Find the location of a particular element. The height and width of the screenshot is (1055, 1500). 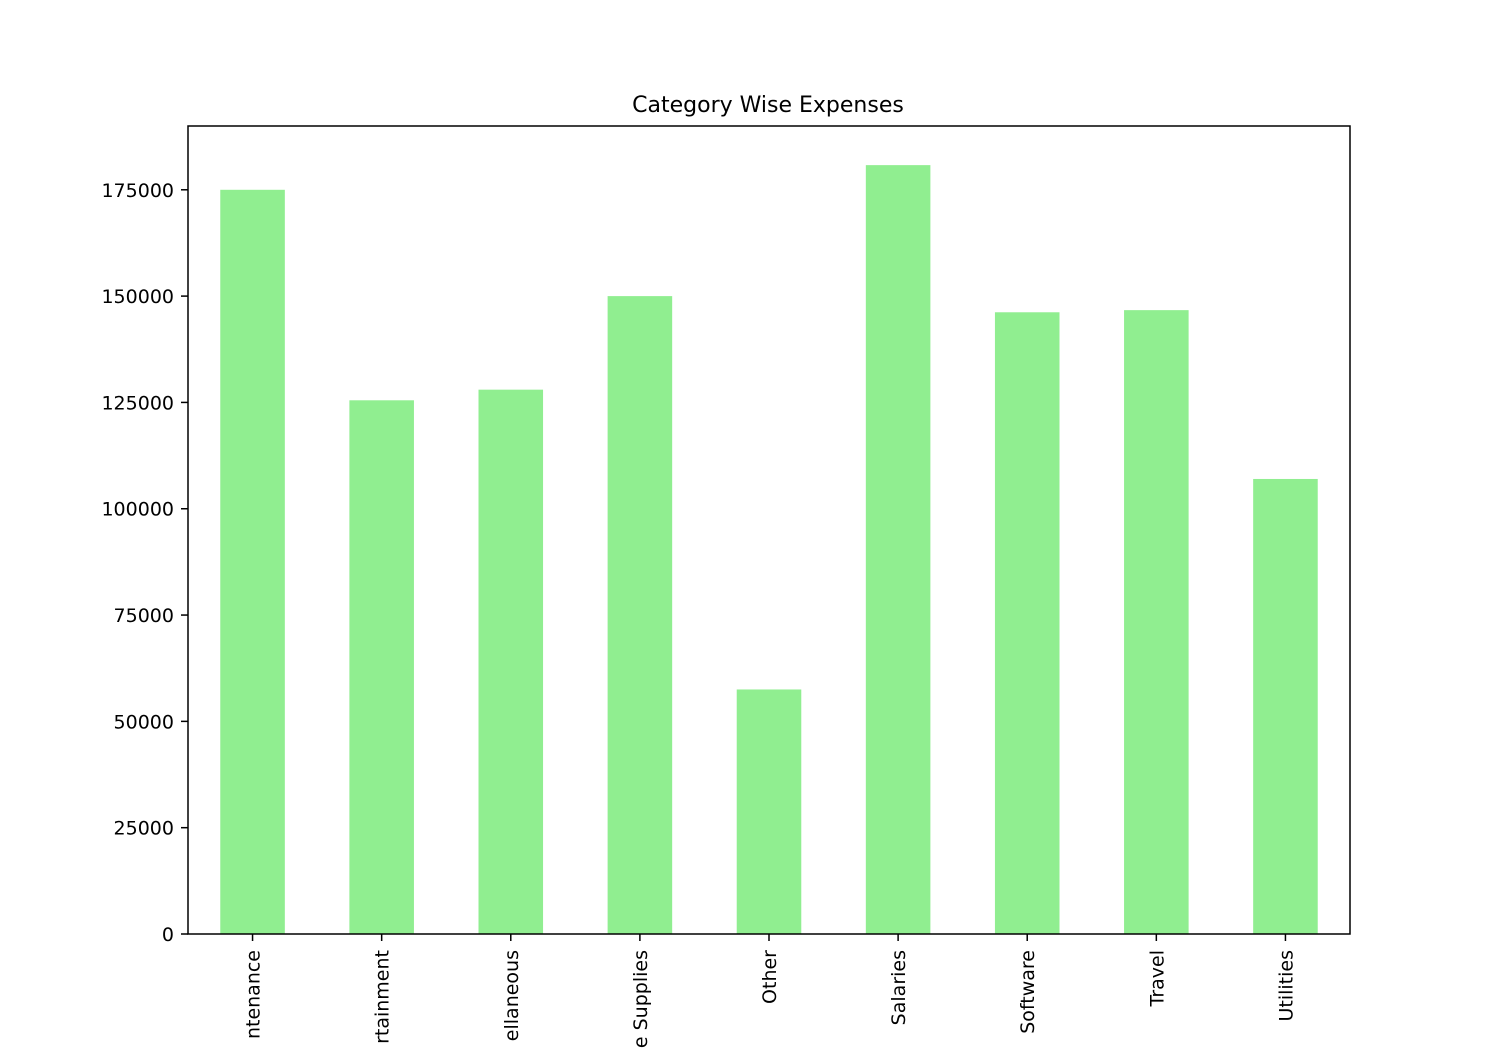

bar-utilities is located at coordinates (1285, 706).